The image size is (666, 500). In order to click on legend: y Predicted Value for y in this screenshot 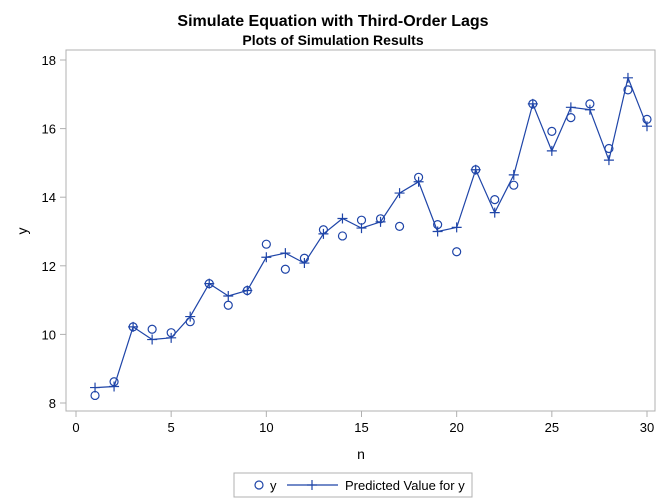, I will do `click(353, 485)`.